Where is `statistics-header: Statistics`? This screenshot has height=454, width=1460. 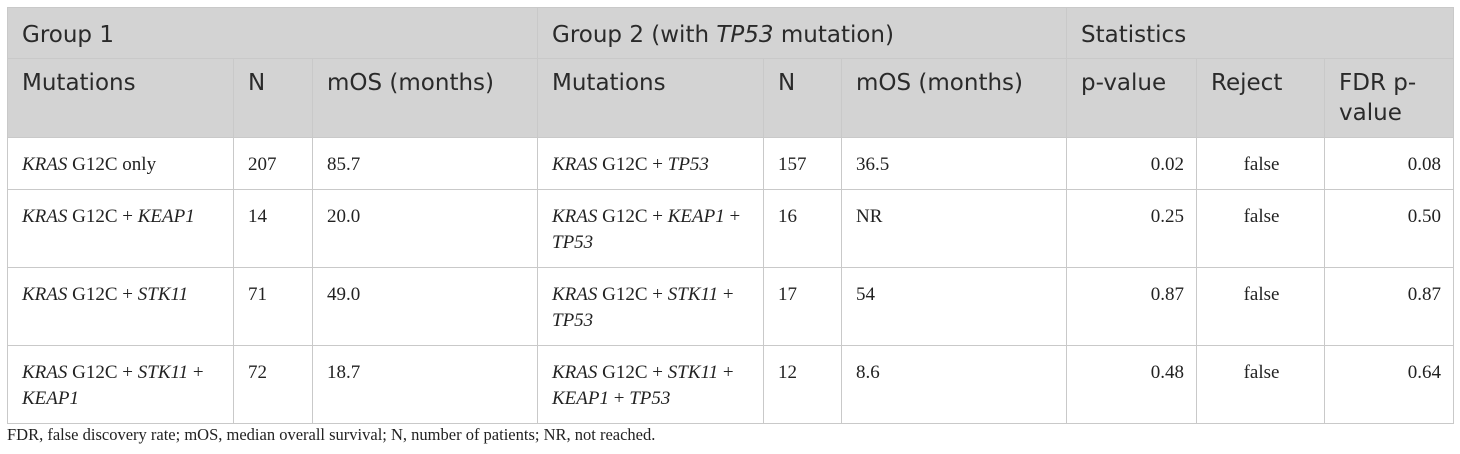
statistics-header: Statistics is located at coordinates (1260, 33).